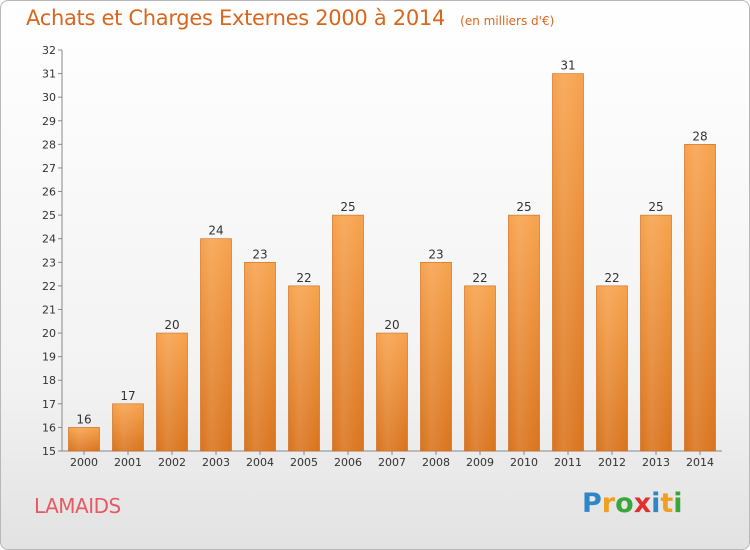 This screenshot has width=750, height=550. What do you see at coordinates (127, 396) in the screenshot?
I see `data-label: 17` at bounding box center [127, 396].